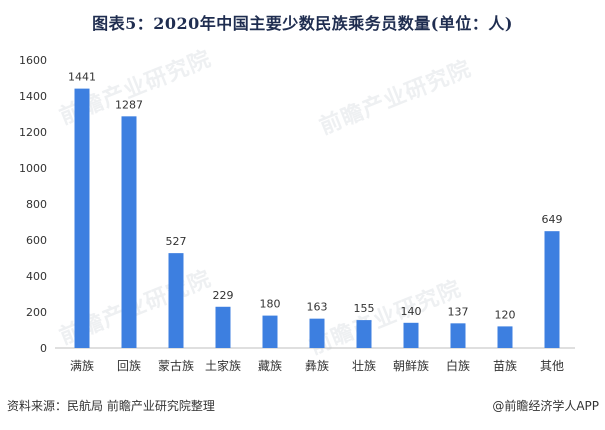 This screenshot has height=430, width=605. I want to click on bar-value-label: 1287, so click(129, 104).